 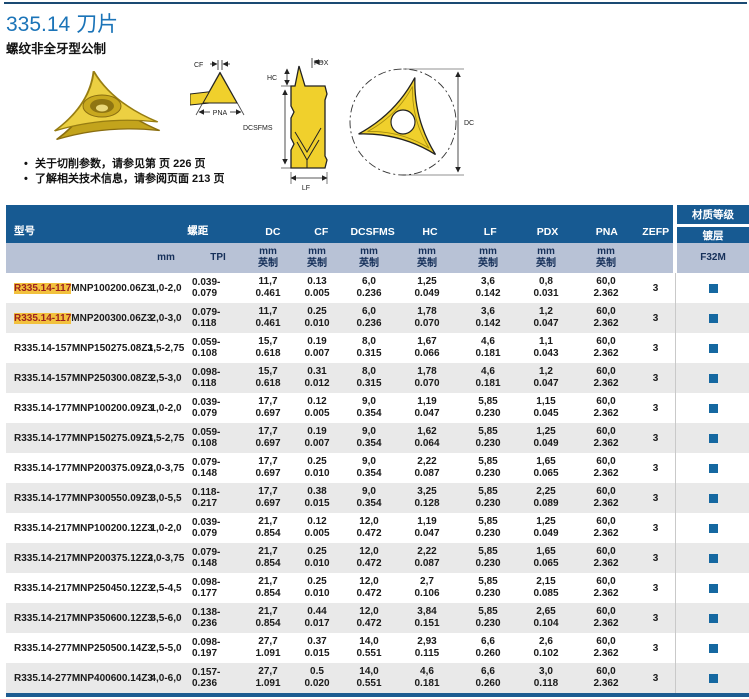 I want to click on pdx-cell: 0,8 0.031, so click(x=546, y=288).